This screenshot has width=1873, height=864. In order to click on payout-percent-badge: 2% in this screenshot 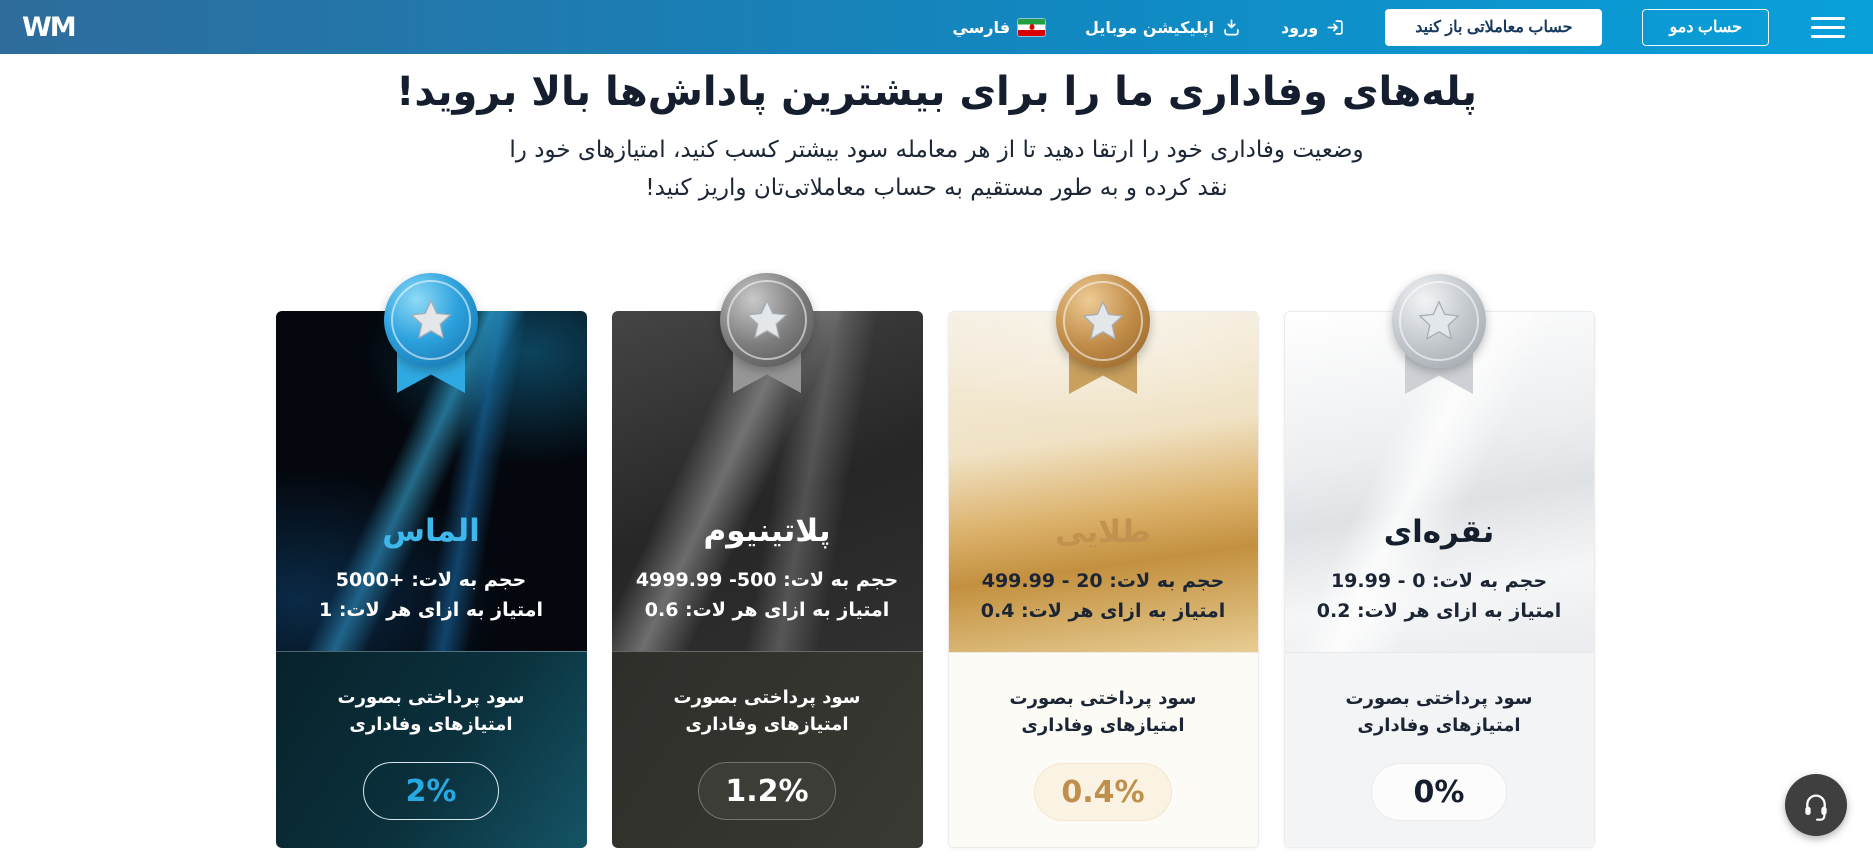, I will do `click(431, 791)`.